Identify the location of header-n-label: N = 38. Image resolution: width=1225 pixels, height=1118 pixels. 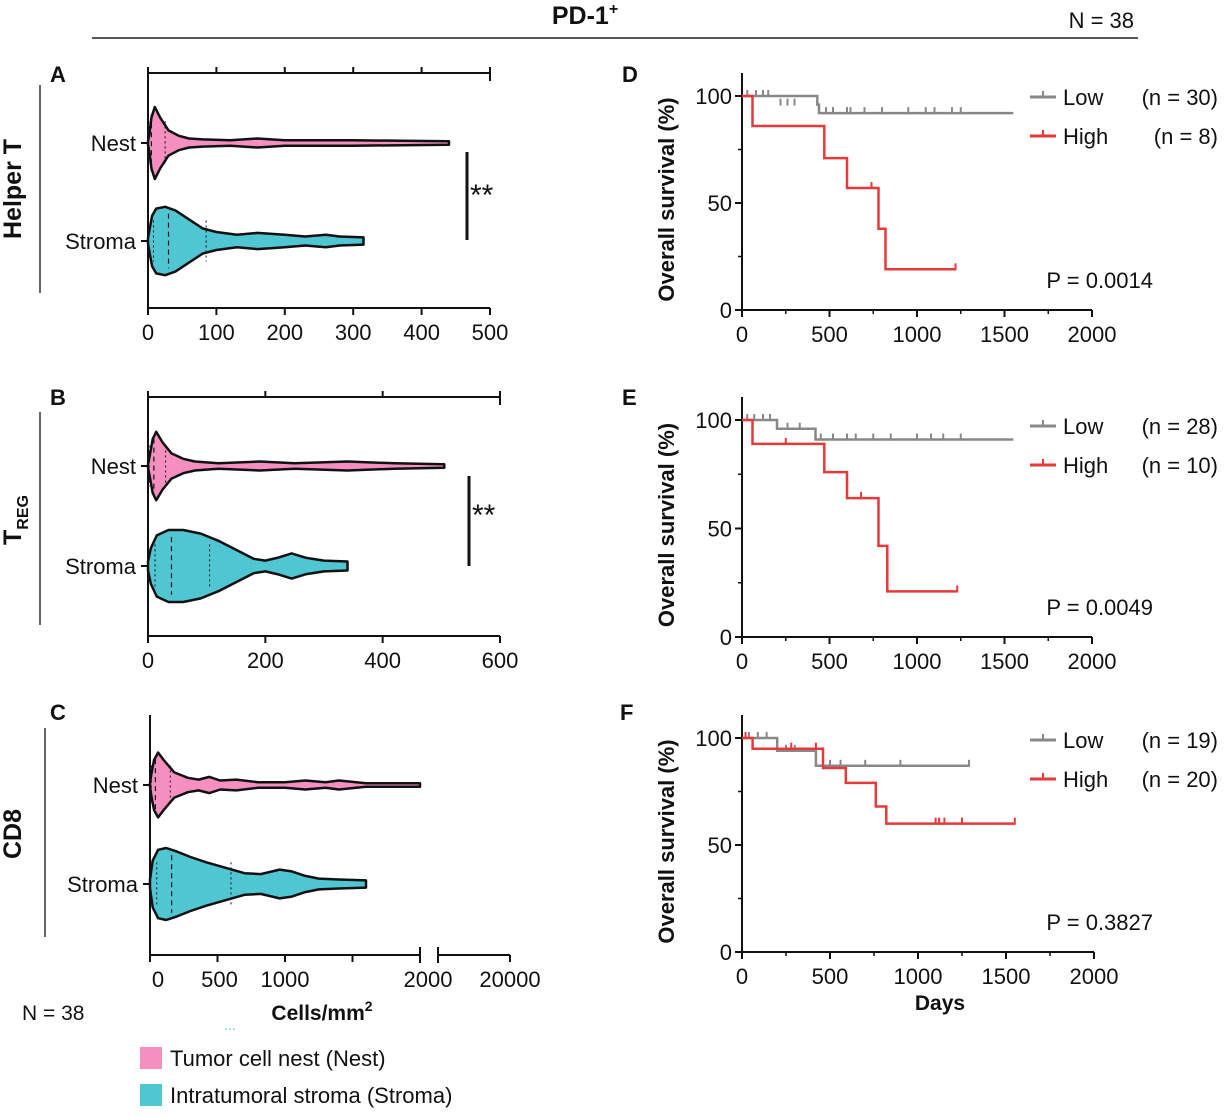
(1101, 20).